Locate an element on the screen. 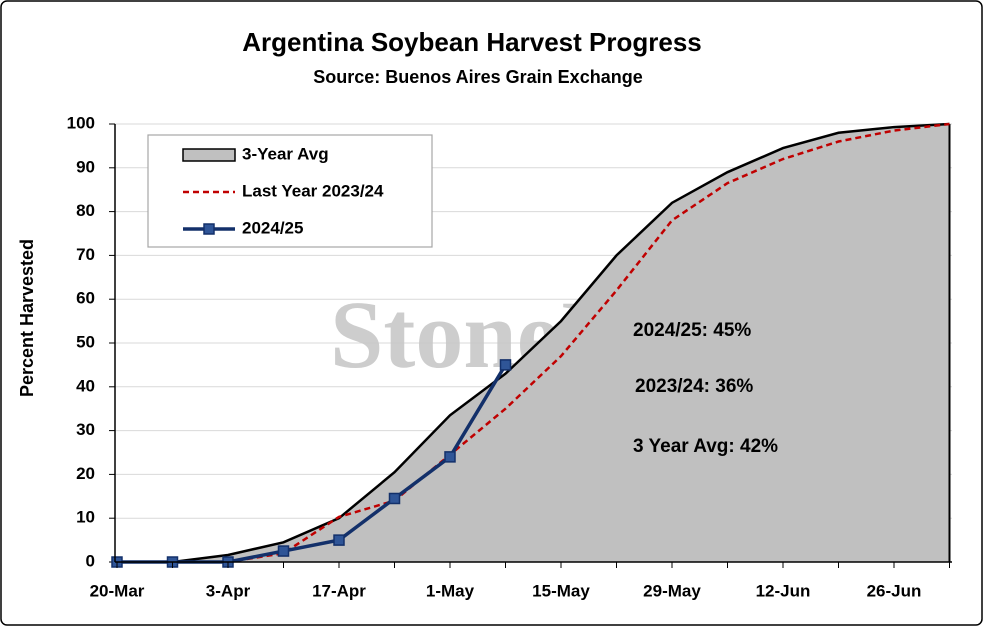 The image size is (984, 627). x-tick-label: 3-Apr is located at coordinates (228, 590).